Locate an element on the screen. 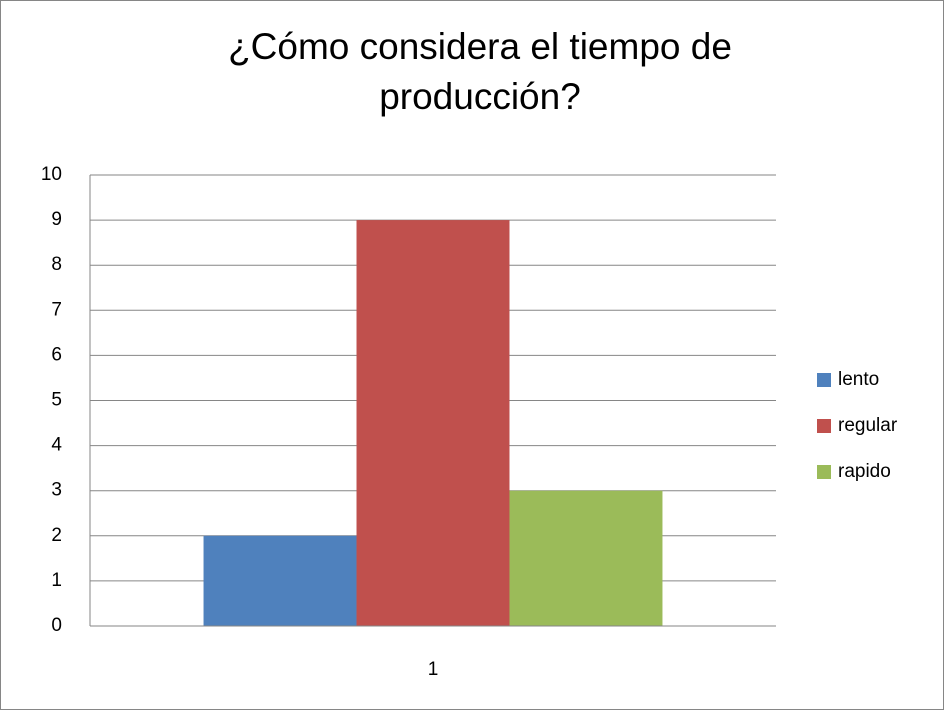 This screenshot has height=711, width=945. legend-label: rapido is located at coordinates (864, 471).